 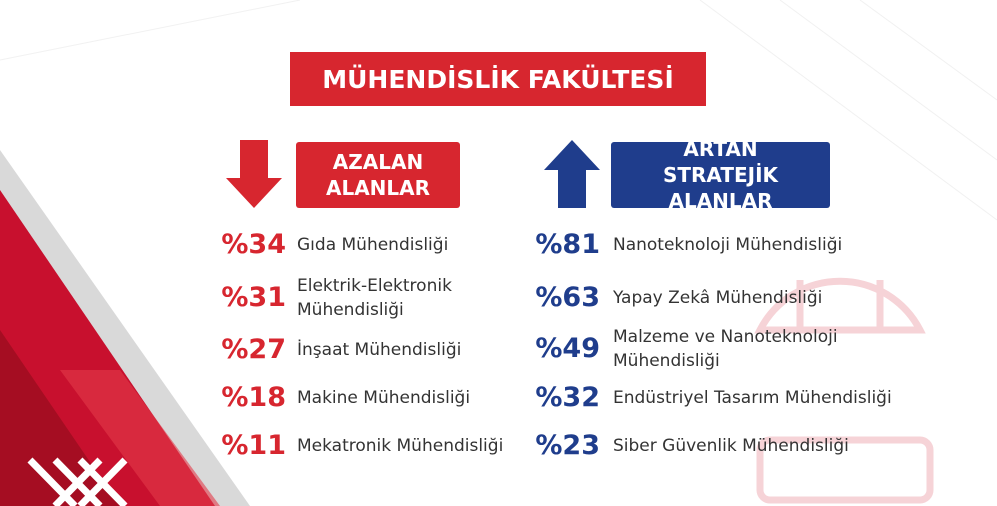 What do you see at coordinates (725, 349) in the screenshot?
I see `field-name: Malzeme ve Nanoteknoloji Mühendisliği` at bounding box center [725, 349].